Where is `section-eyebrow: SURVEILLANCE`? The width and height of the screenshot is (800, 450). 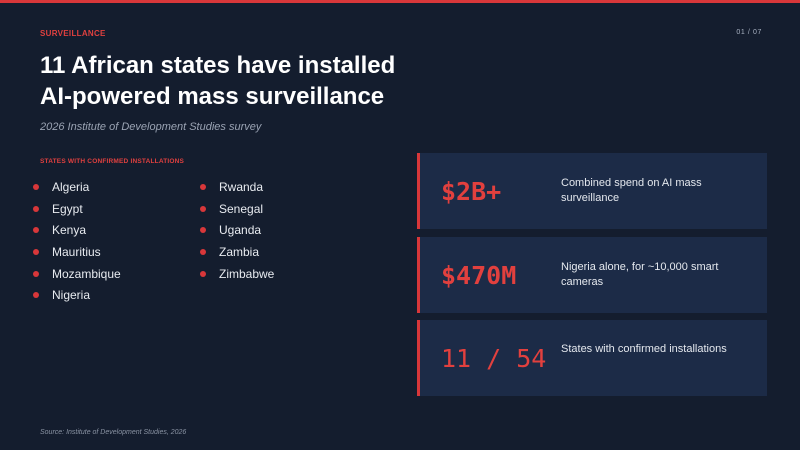 section-eyebrow: SURVEILLANCE is located at coordinates (73, 33).